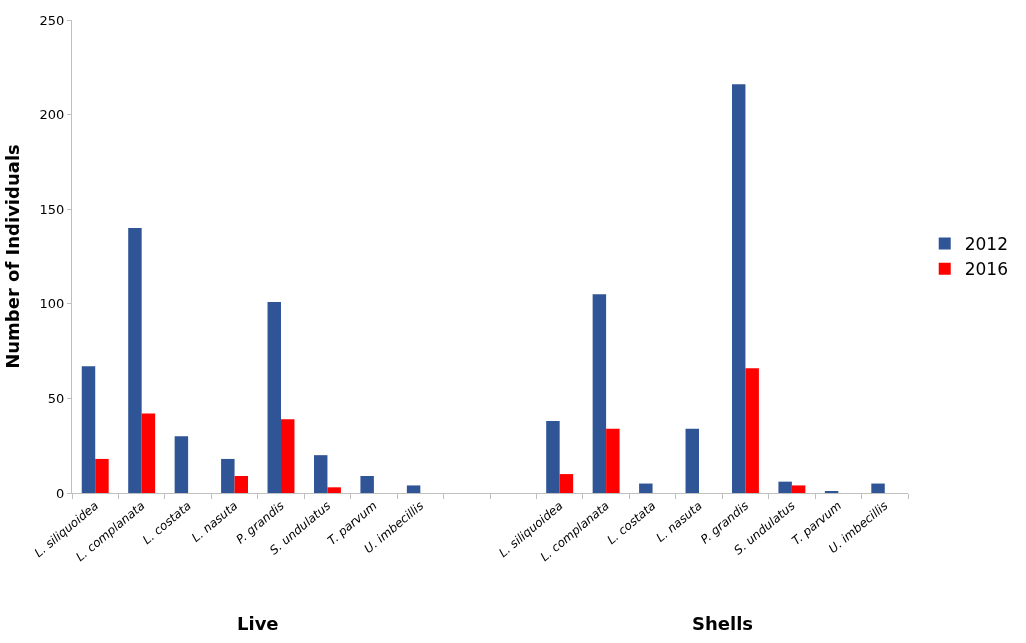 The height and width of the screenshot is (643, 1026). Describe the element at coordinates (52, 304) in the screenshot. I see `y-tick-label: 100` at that location.